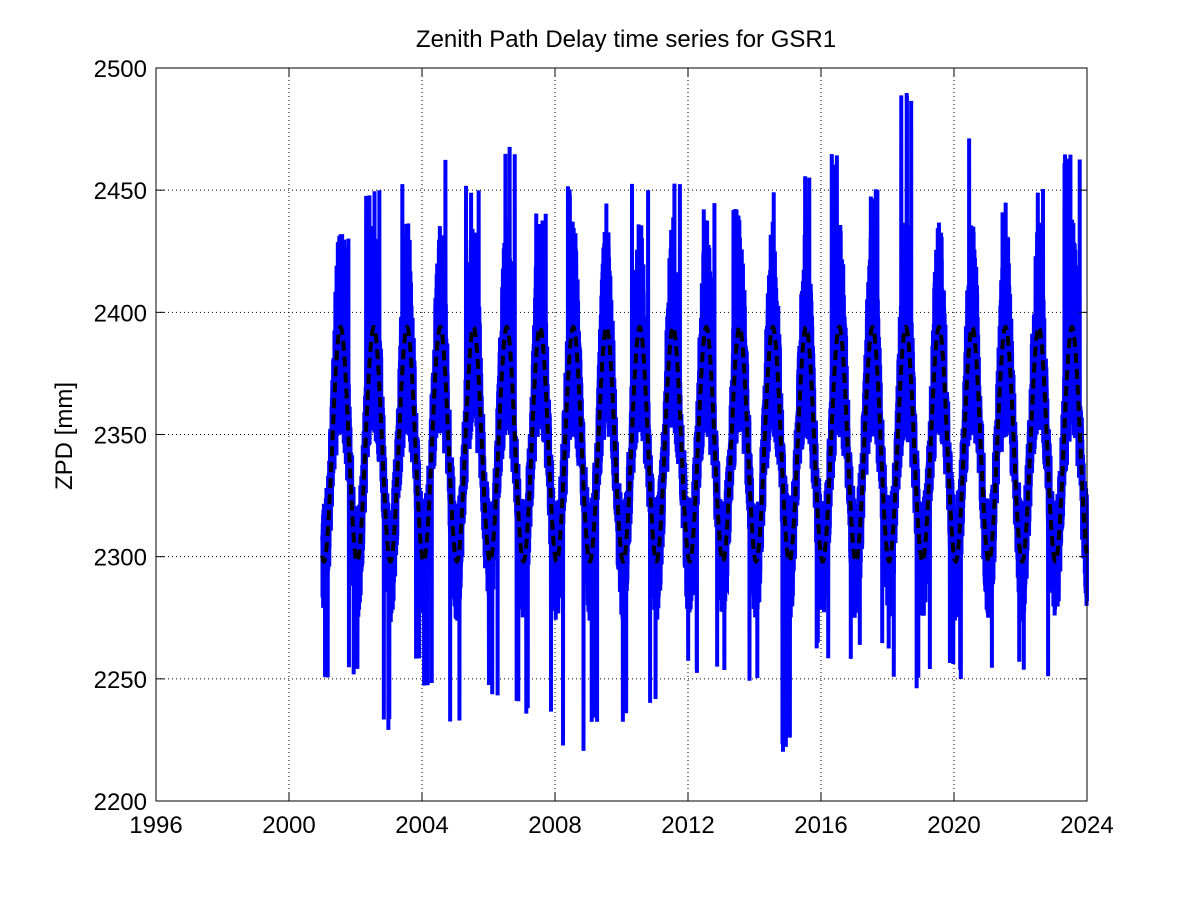 The width and height of the screenshot is (1201, 906). Describe the element at coordinates (120, 313) in the screenshot. I see `y-tick-label: 2400` at that location.